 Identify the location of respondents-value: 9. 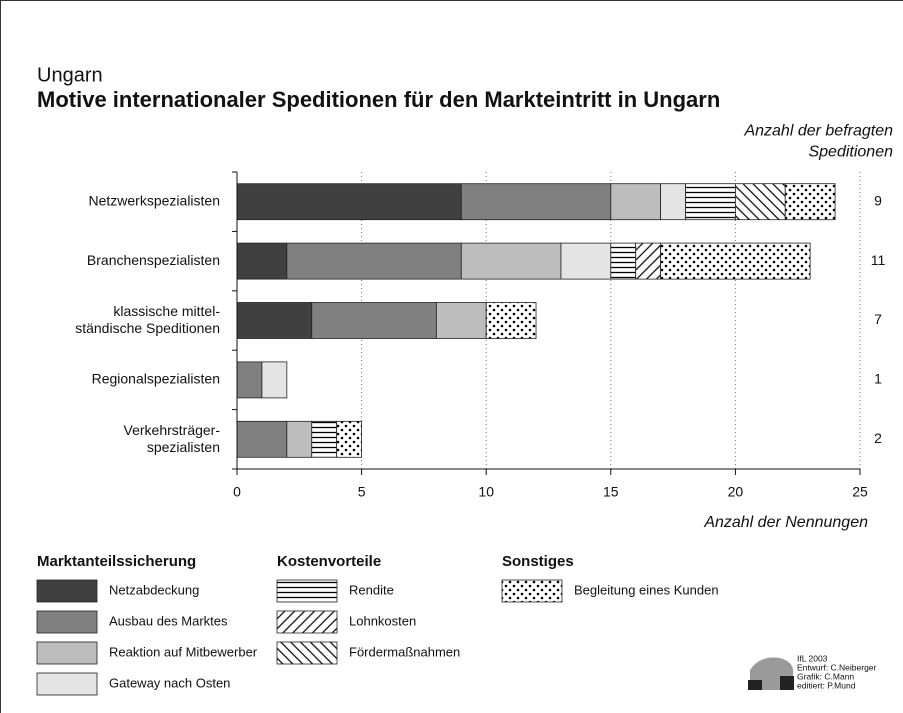
(878, 200).